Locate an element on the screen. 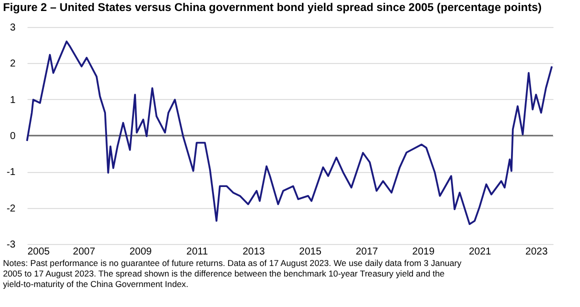  x-tick-label: 2021 is located at coordinates (480, 252).